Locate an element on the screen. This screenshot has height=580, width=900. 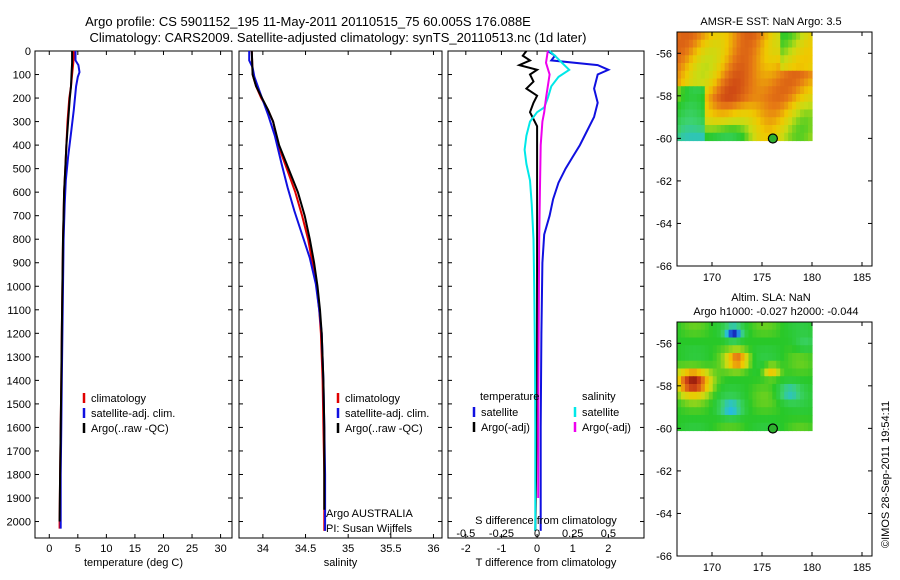
salinity-xtick-label: 35 is located at coordinates (348, 549).